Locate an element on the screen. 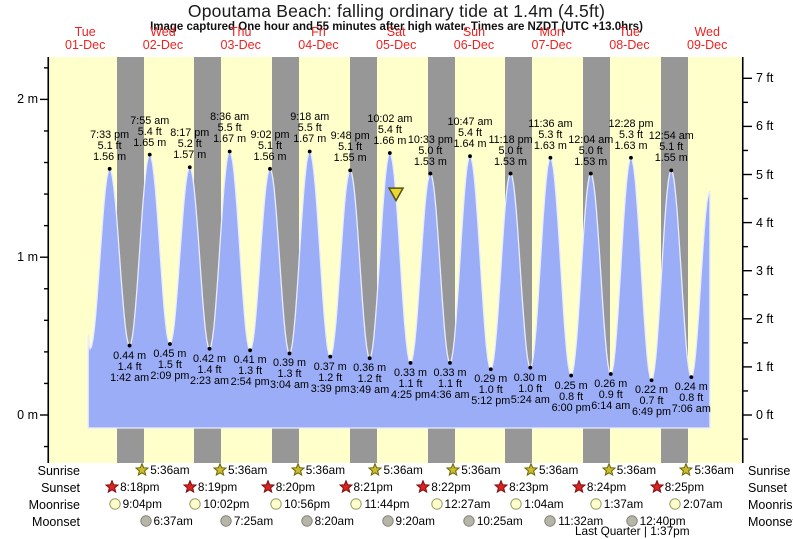 This screenshot has width=793, height=539. almanac-time: 12:40pm is located at coordinates (662, 521).